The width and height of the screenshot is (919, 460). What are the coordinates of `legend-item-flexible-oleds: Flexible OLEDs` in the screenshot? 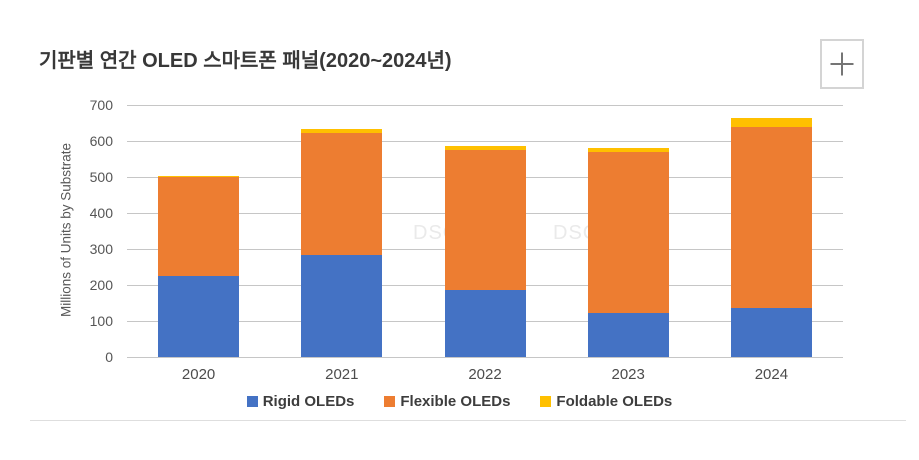 It's located at (447, 401).